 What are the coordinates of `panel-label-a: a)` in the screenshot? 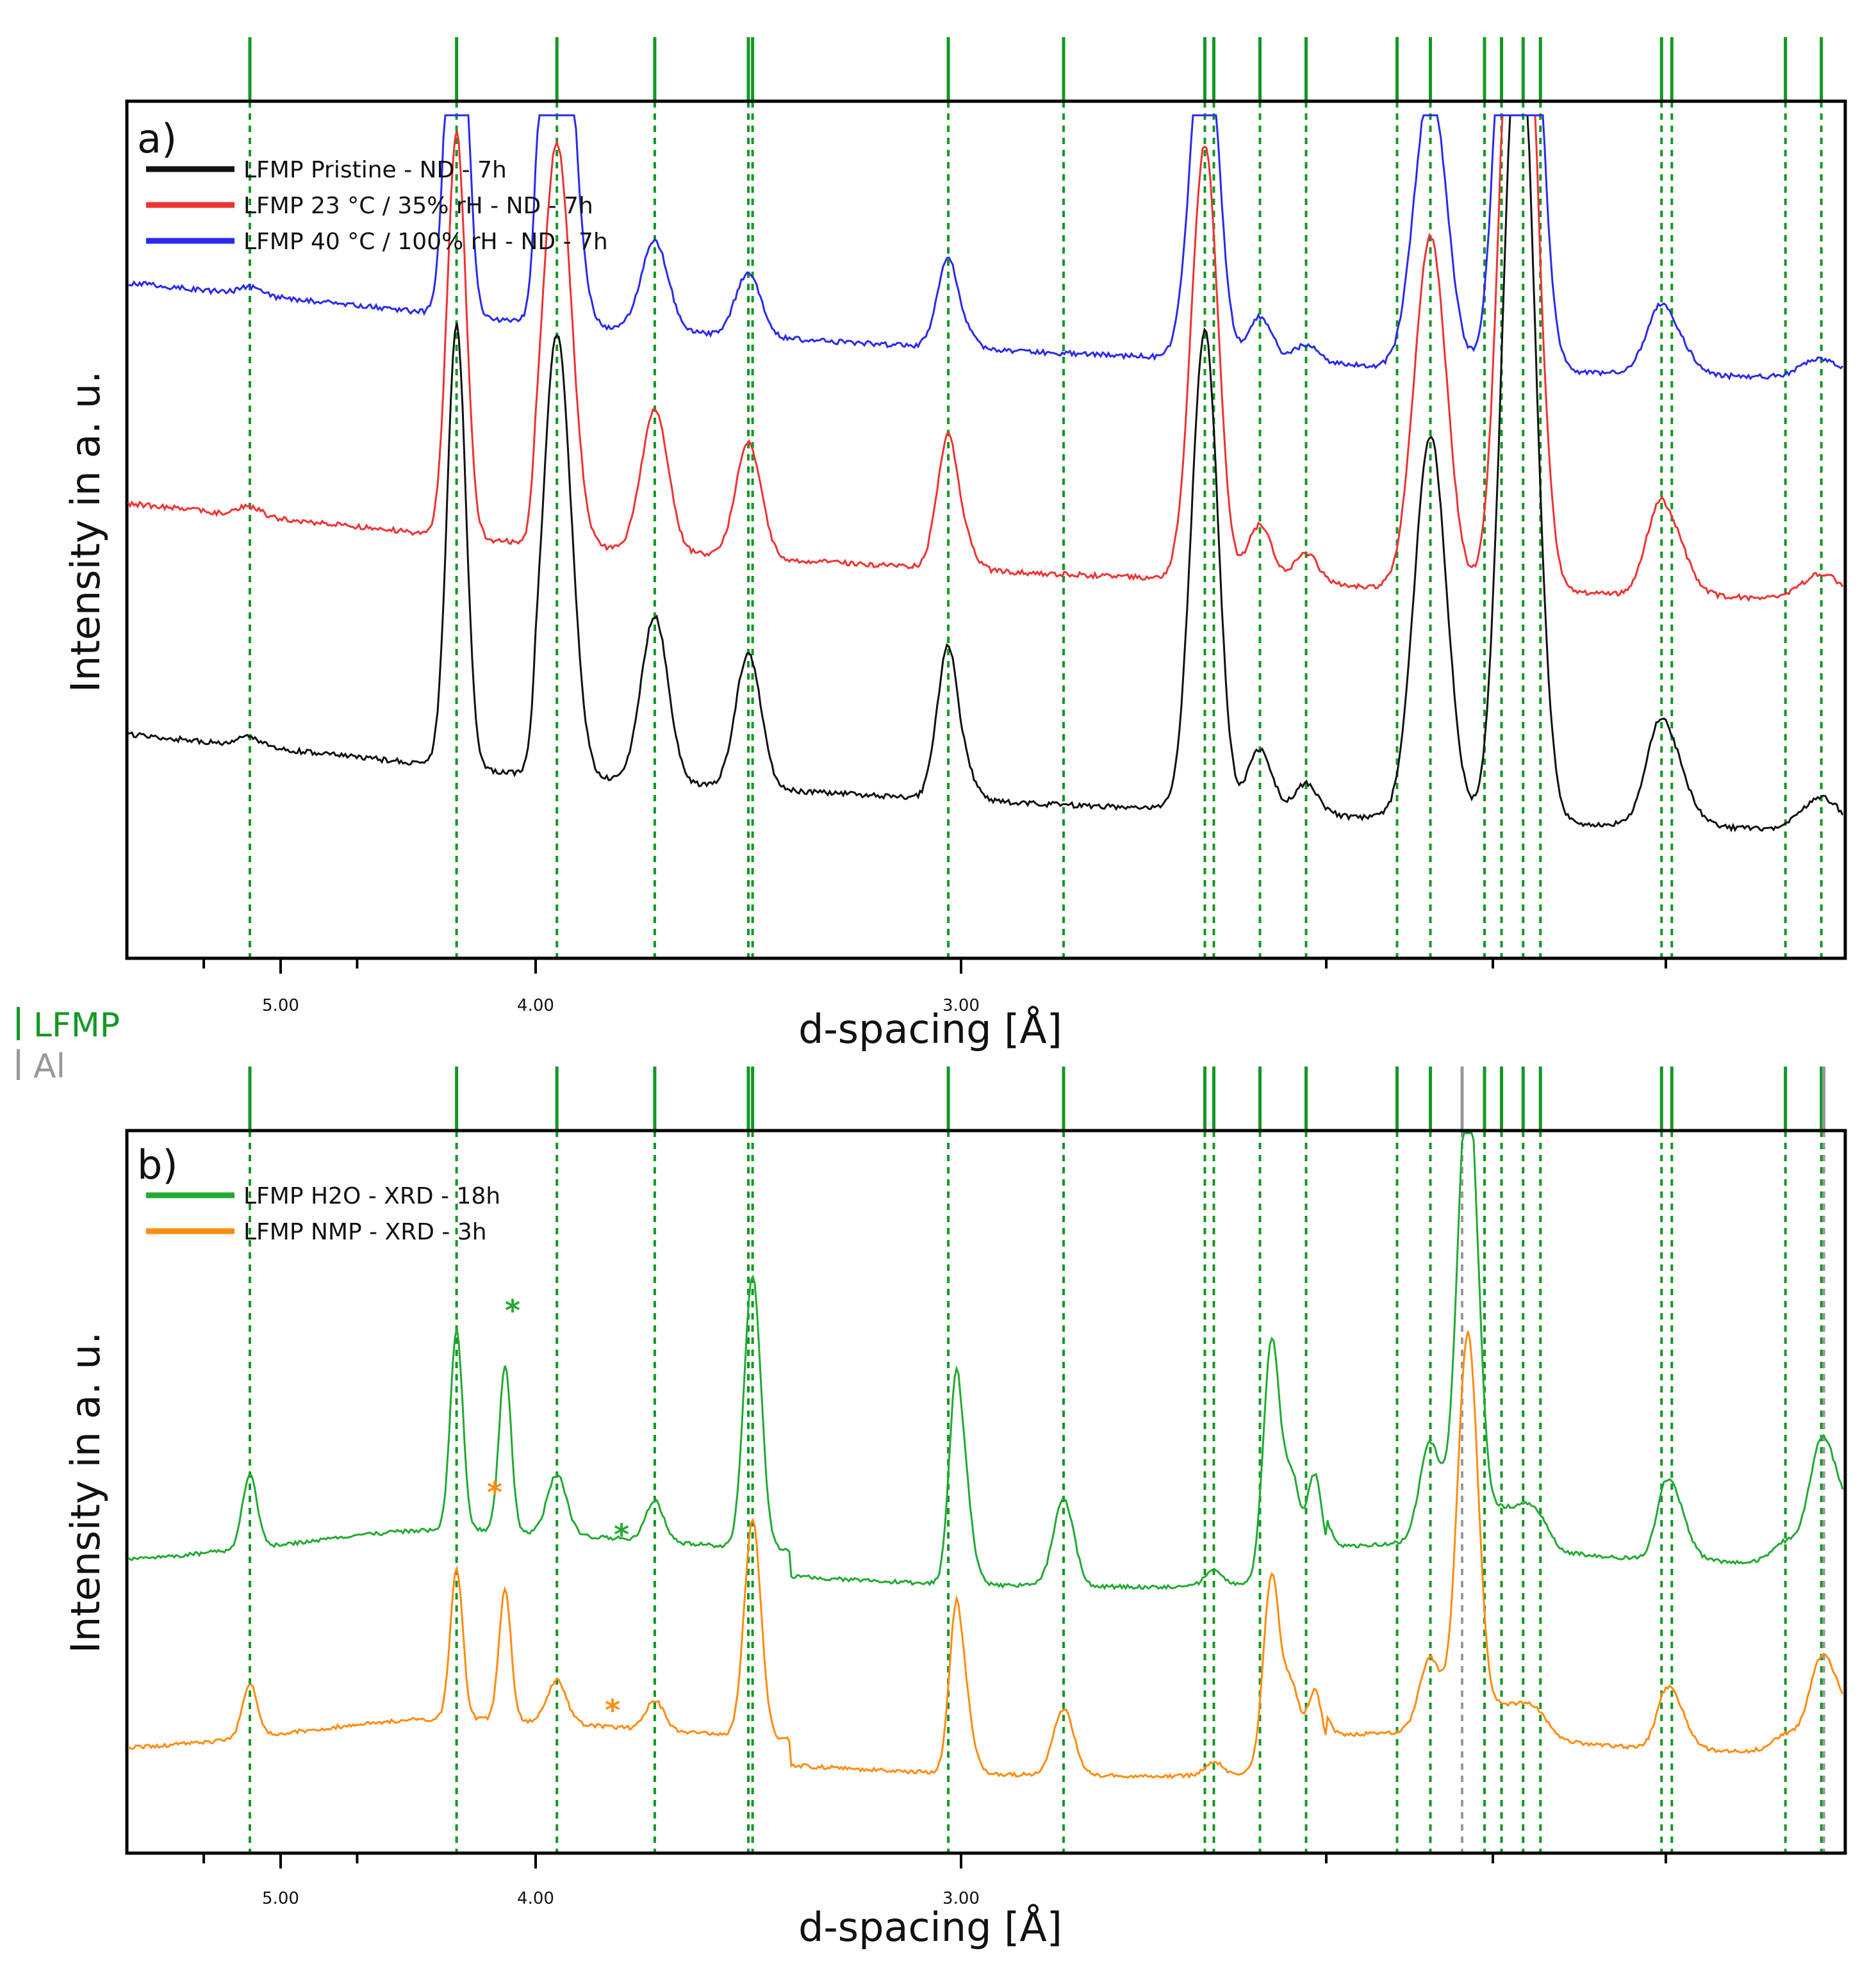 It's located at (157, 138).